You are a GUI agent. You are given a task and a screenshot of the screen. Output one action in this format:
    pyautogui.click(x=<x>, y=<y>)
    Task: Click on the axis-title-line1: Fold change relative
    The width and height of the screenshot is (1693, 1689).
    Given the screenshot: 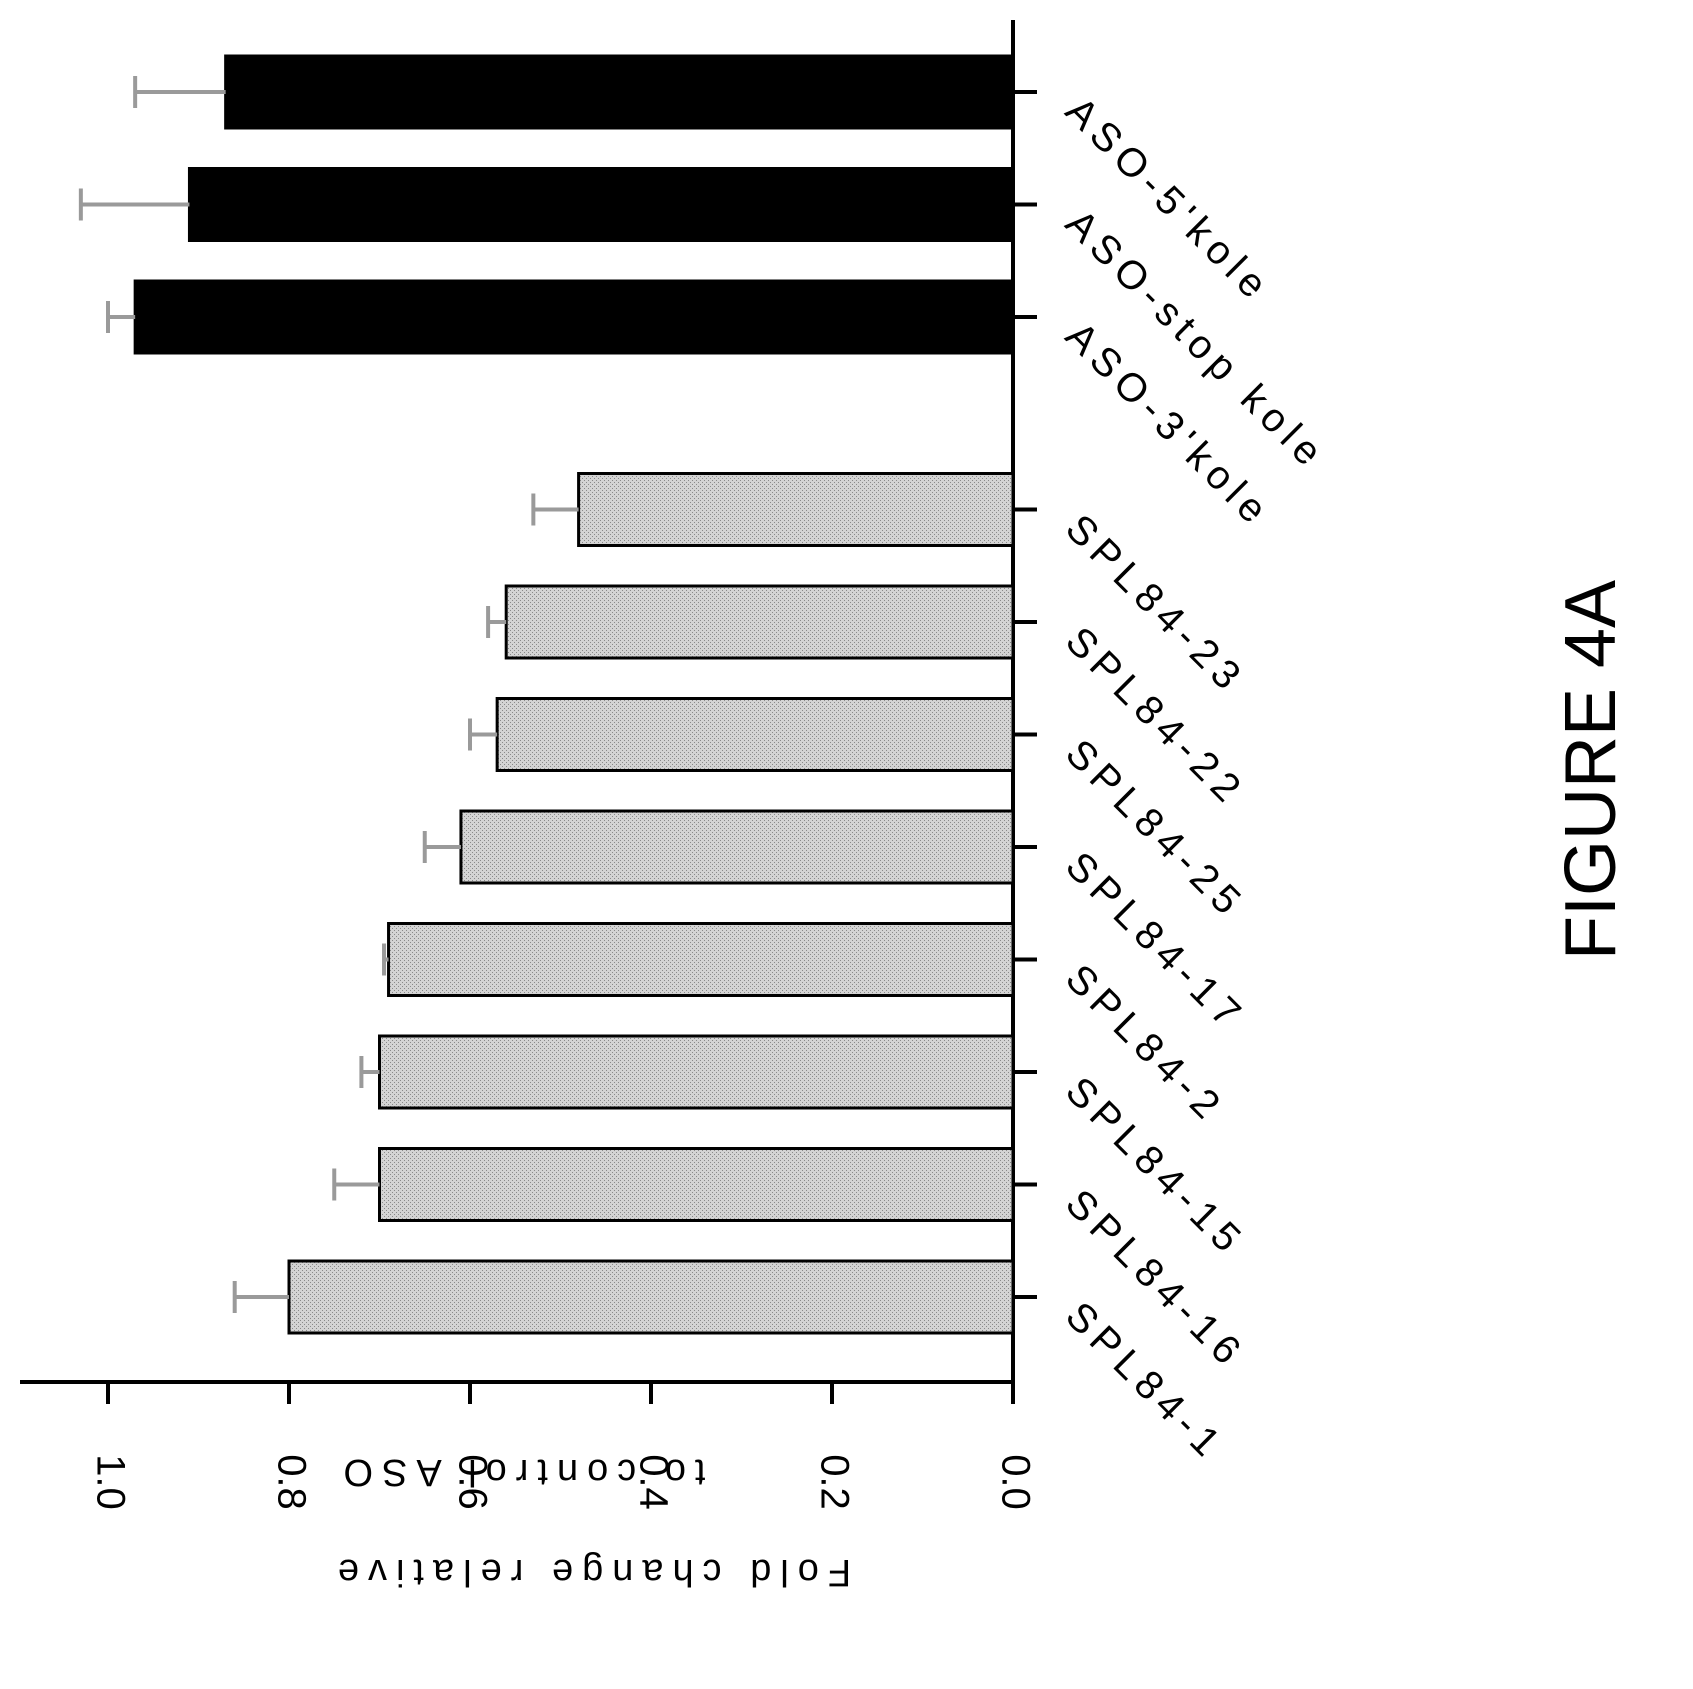 What is the action you would take?
    pyautogui.click(x=590, y=1572)
    